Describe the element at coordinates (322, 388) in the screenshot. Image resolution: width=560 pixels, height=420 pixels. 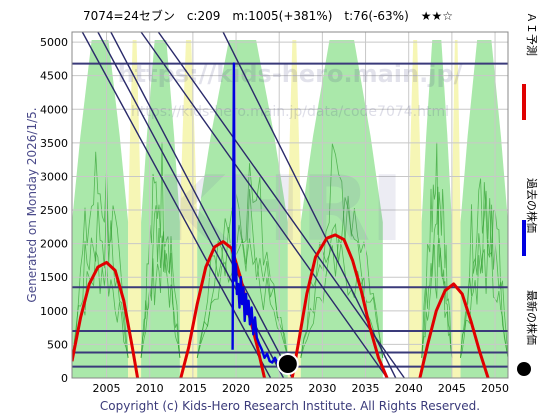
I see `x-tick-label-2030: 2030` at that location.